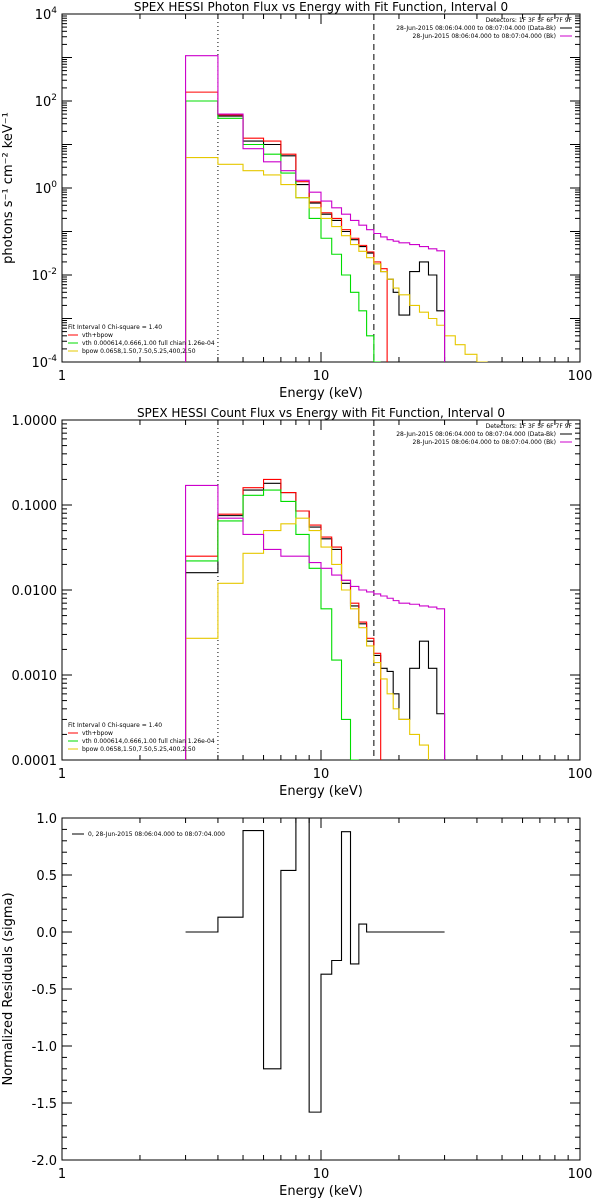  What do you see at coordinates (44, 1047) in the screenshot?
I see `y-tick-label: -1.0` at bounding box center [44, 1047].